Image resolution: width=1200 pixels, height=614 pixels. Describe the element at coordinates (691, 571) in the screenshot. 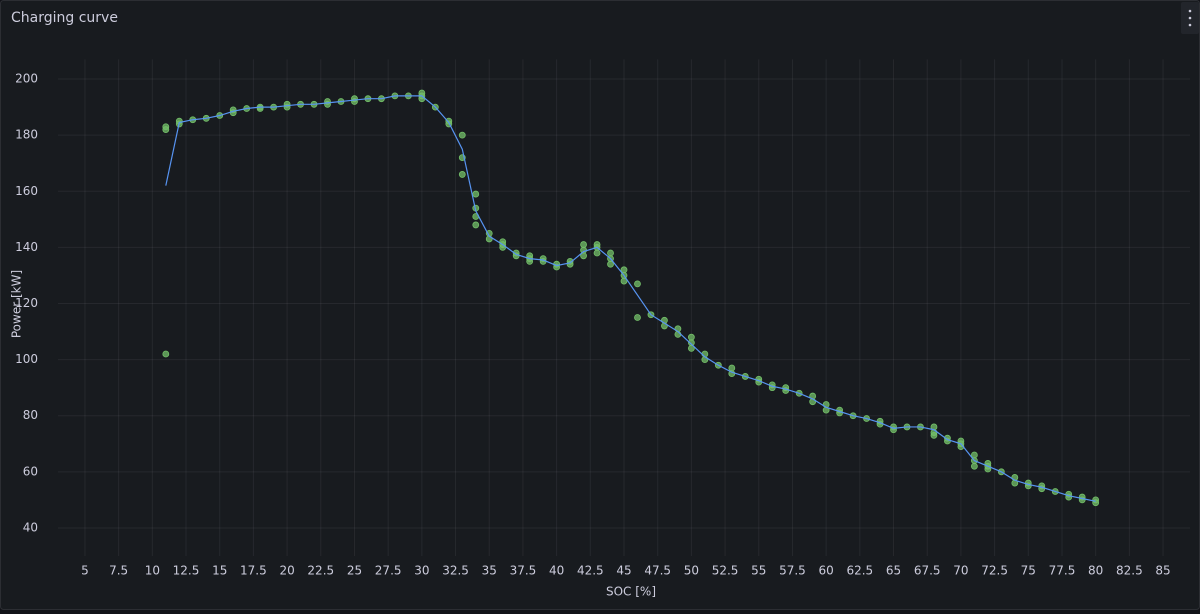

I see `x-tick-label: 50` at that location.